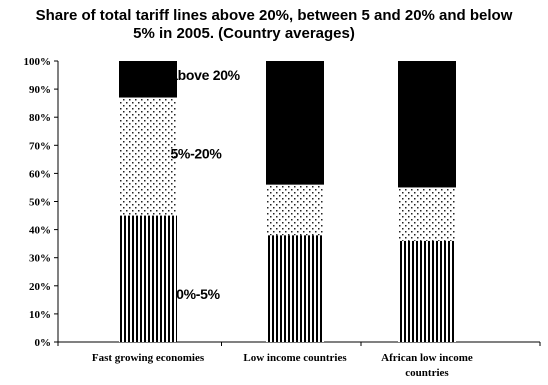  Describe the element at coordinates (427, 358) in the screenshot. I see `x-category-label: African low income` at that location.